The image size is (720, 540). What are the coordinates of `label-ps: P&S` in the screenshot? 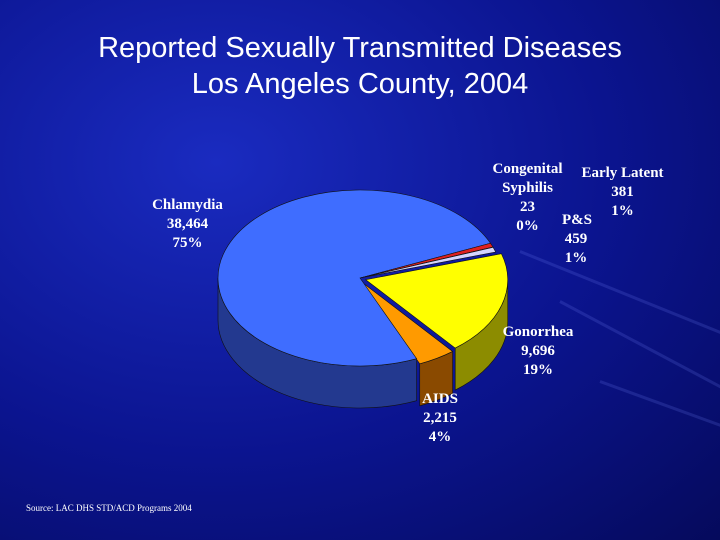 It's located at (577, 220).